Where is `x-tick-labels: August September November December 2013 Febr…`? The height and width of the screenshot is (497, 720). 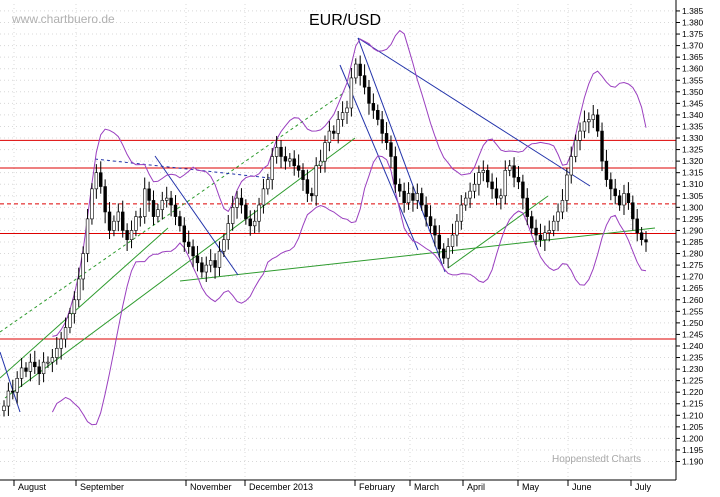
x-tick-labels: August September November December 2013 Febr… is located at coordinates (335, 487).